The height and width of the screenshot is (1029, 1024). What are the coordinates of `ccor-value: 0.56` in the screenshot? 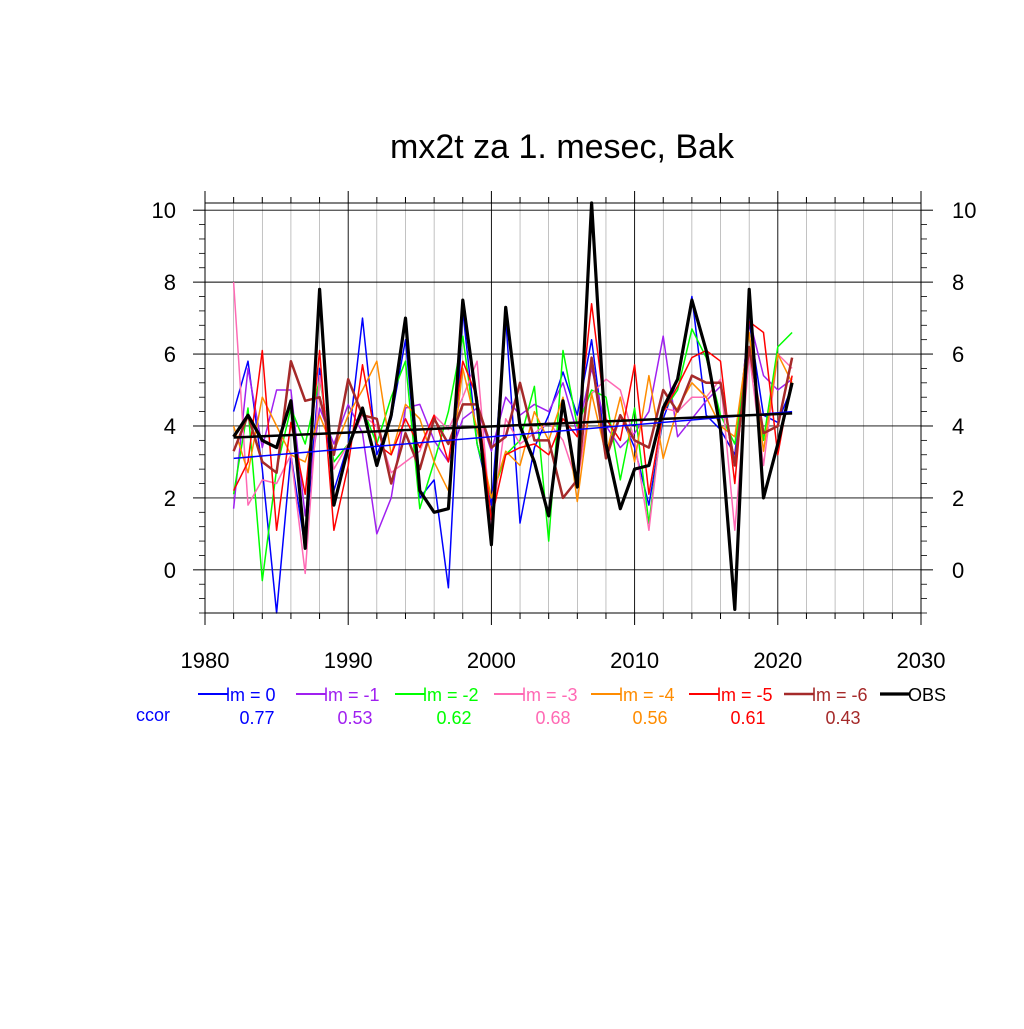 It's located at (649, 718).